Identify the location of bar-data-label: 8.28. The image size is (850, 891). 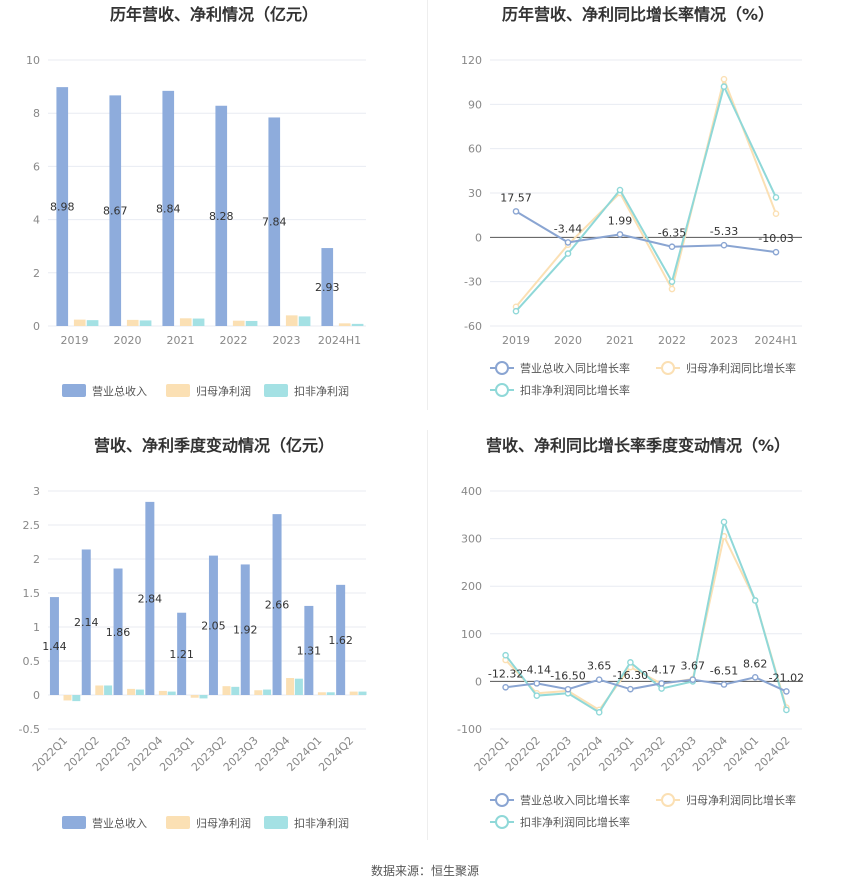
(221, 216).